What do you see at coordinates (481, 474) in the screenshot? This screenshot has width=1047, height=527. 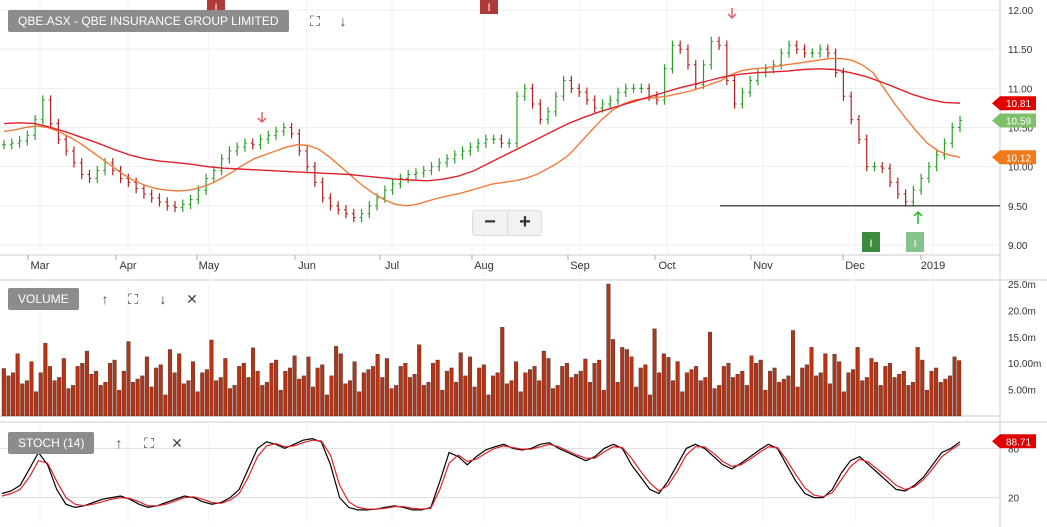 I see `stoch-line-d` at bounding box center [481, 474].